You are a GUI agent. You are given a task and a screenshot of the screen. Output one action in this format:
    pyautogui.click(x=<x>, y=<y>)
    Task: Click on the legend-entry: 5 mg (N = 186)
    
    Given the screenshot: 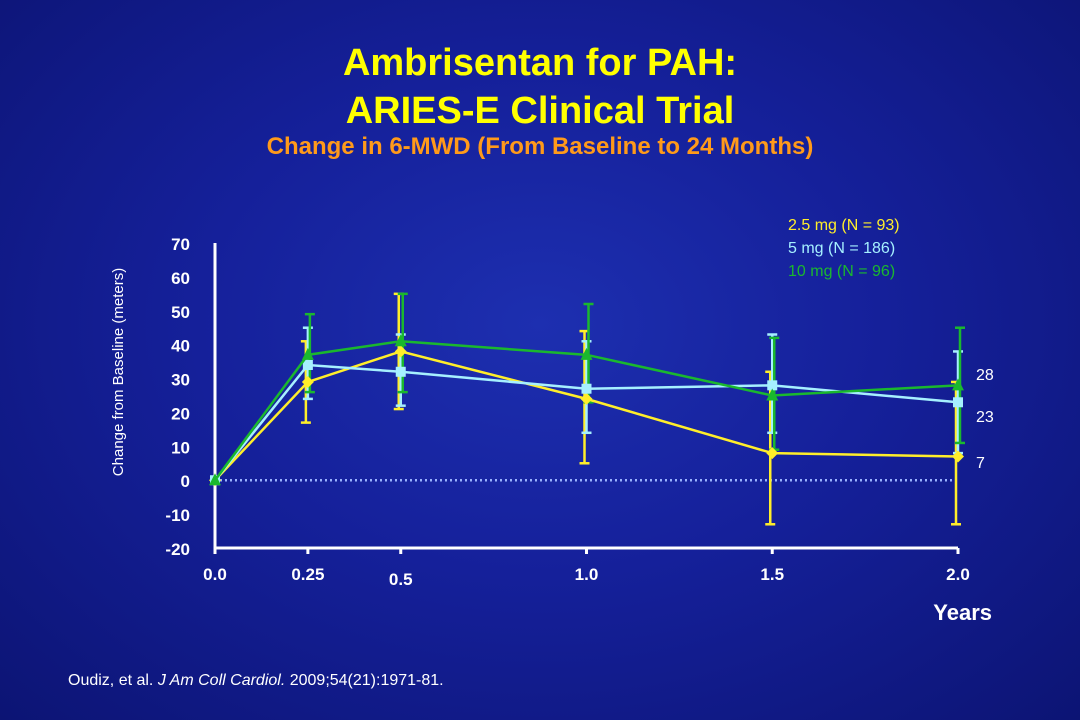 What is the action you would take?
    pyautogui.click(x=841, y=248)
    